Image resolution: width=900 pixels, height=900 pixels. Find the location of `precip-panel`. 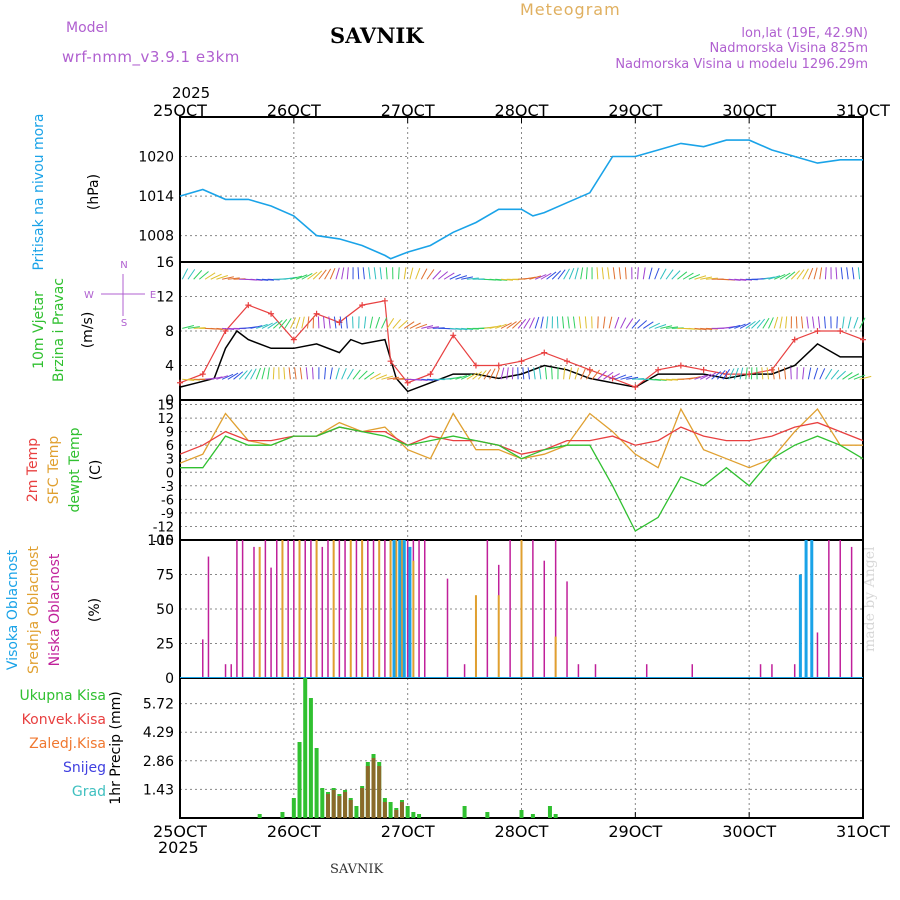

precip-panel is located at coordinates (521, 748).